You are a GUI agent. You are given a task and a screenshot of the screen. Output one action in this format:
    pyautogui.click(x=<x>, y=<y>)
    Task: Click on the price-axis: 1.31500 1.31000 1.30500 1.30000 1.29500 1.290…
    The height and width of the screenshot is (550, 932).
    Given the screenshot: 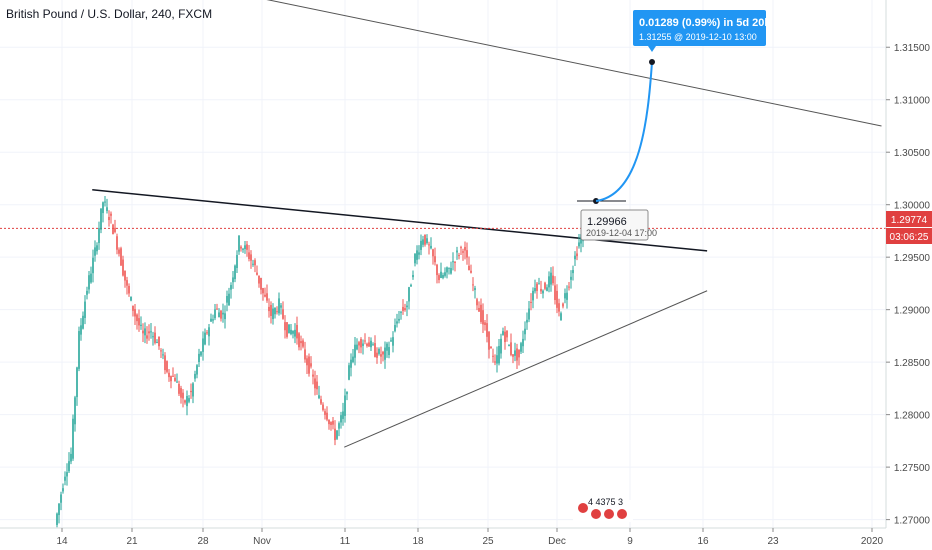 What is the action you would take?
    pyautogui.click(x=908, y=285)
    